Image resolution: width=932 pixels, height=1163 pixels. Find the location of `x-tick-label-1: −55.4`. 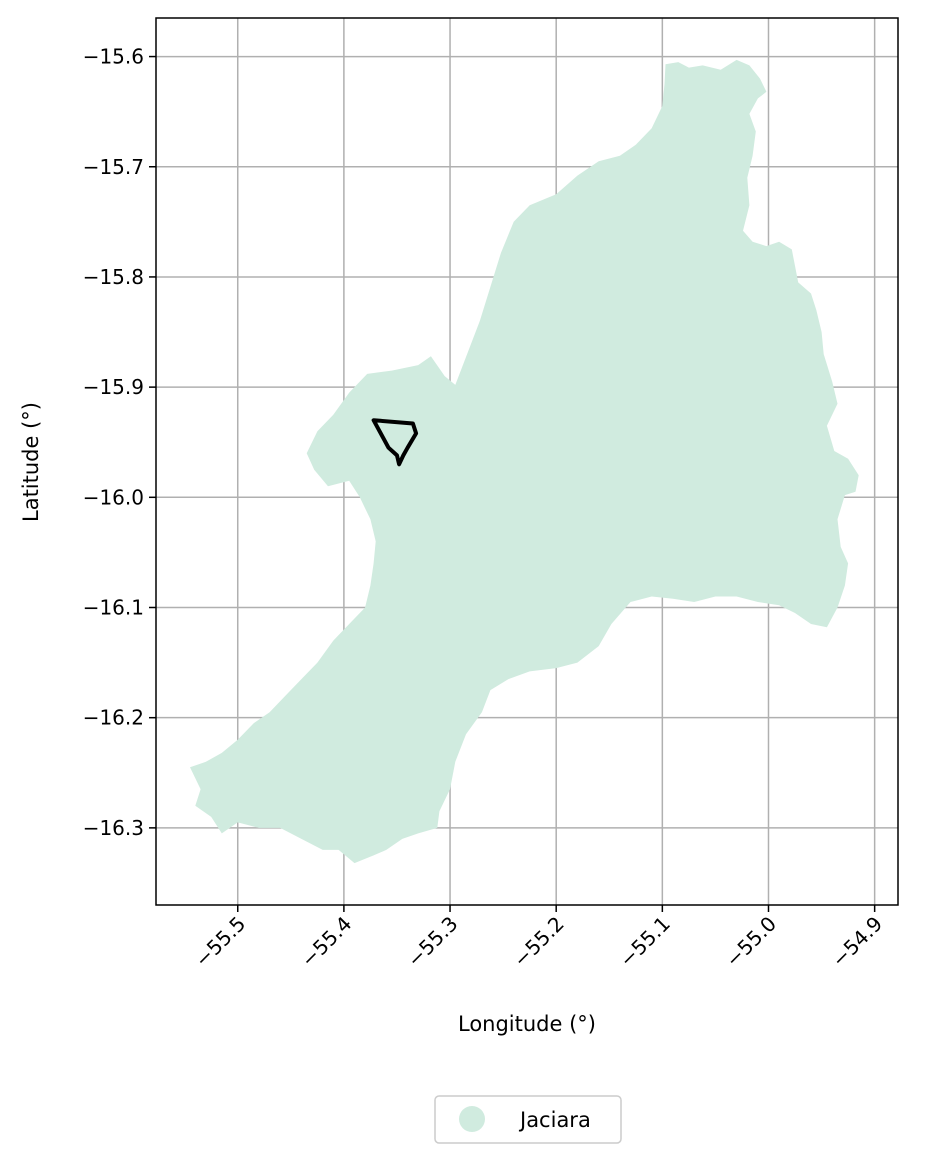

x-tick-label-1: −55.4 is located at coordinates (326, 942).